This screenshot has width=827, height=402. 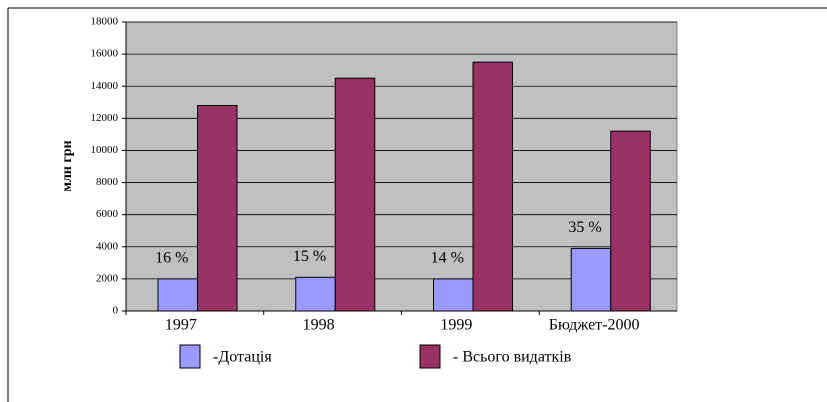 What do you see at coordinates (309, 256) in the screenshot?
I see `annotation: 15 %` at bounding box center [309, 256].